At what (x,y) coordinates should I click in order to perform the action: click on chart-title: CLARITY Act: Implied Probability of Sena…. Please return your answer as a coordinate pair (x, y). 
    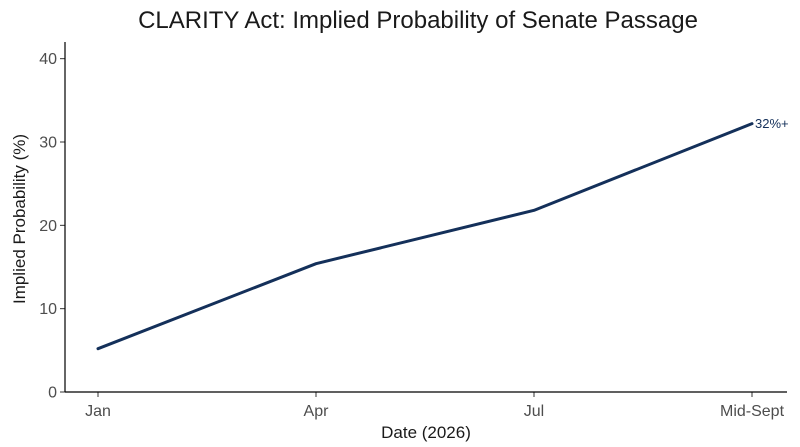
    Looking at the image, I should click on (418, 20).